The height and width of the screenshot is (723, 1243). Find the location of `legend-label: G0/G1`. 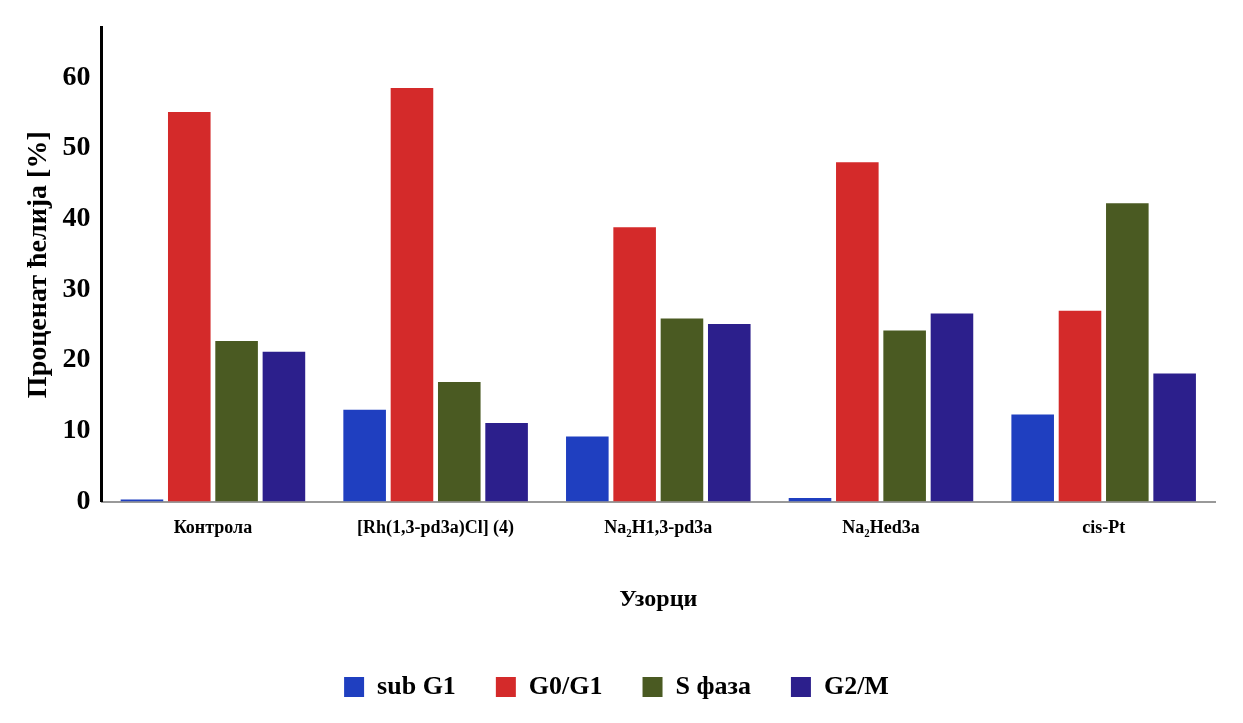

legend-label: G0/G1 is located at coordinates (565, 685).